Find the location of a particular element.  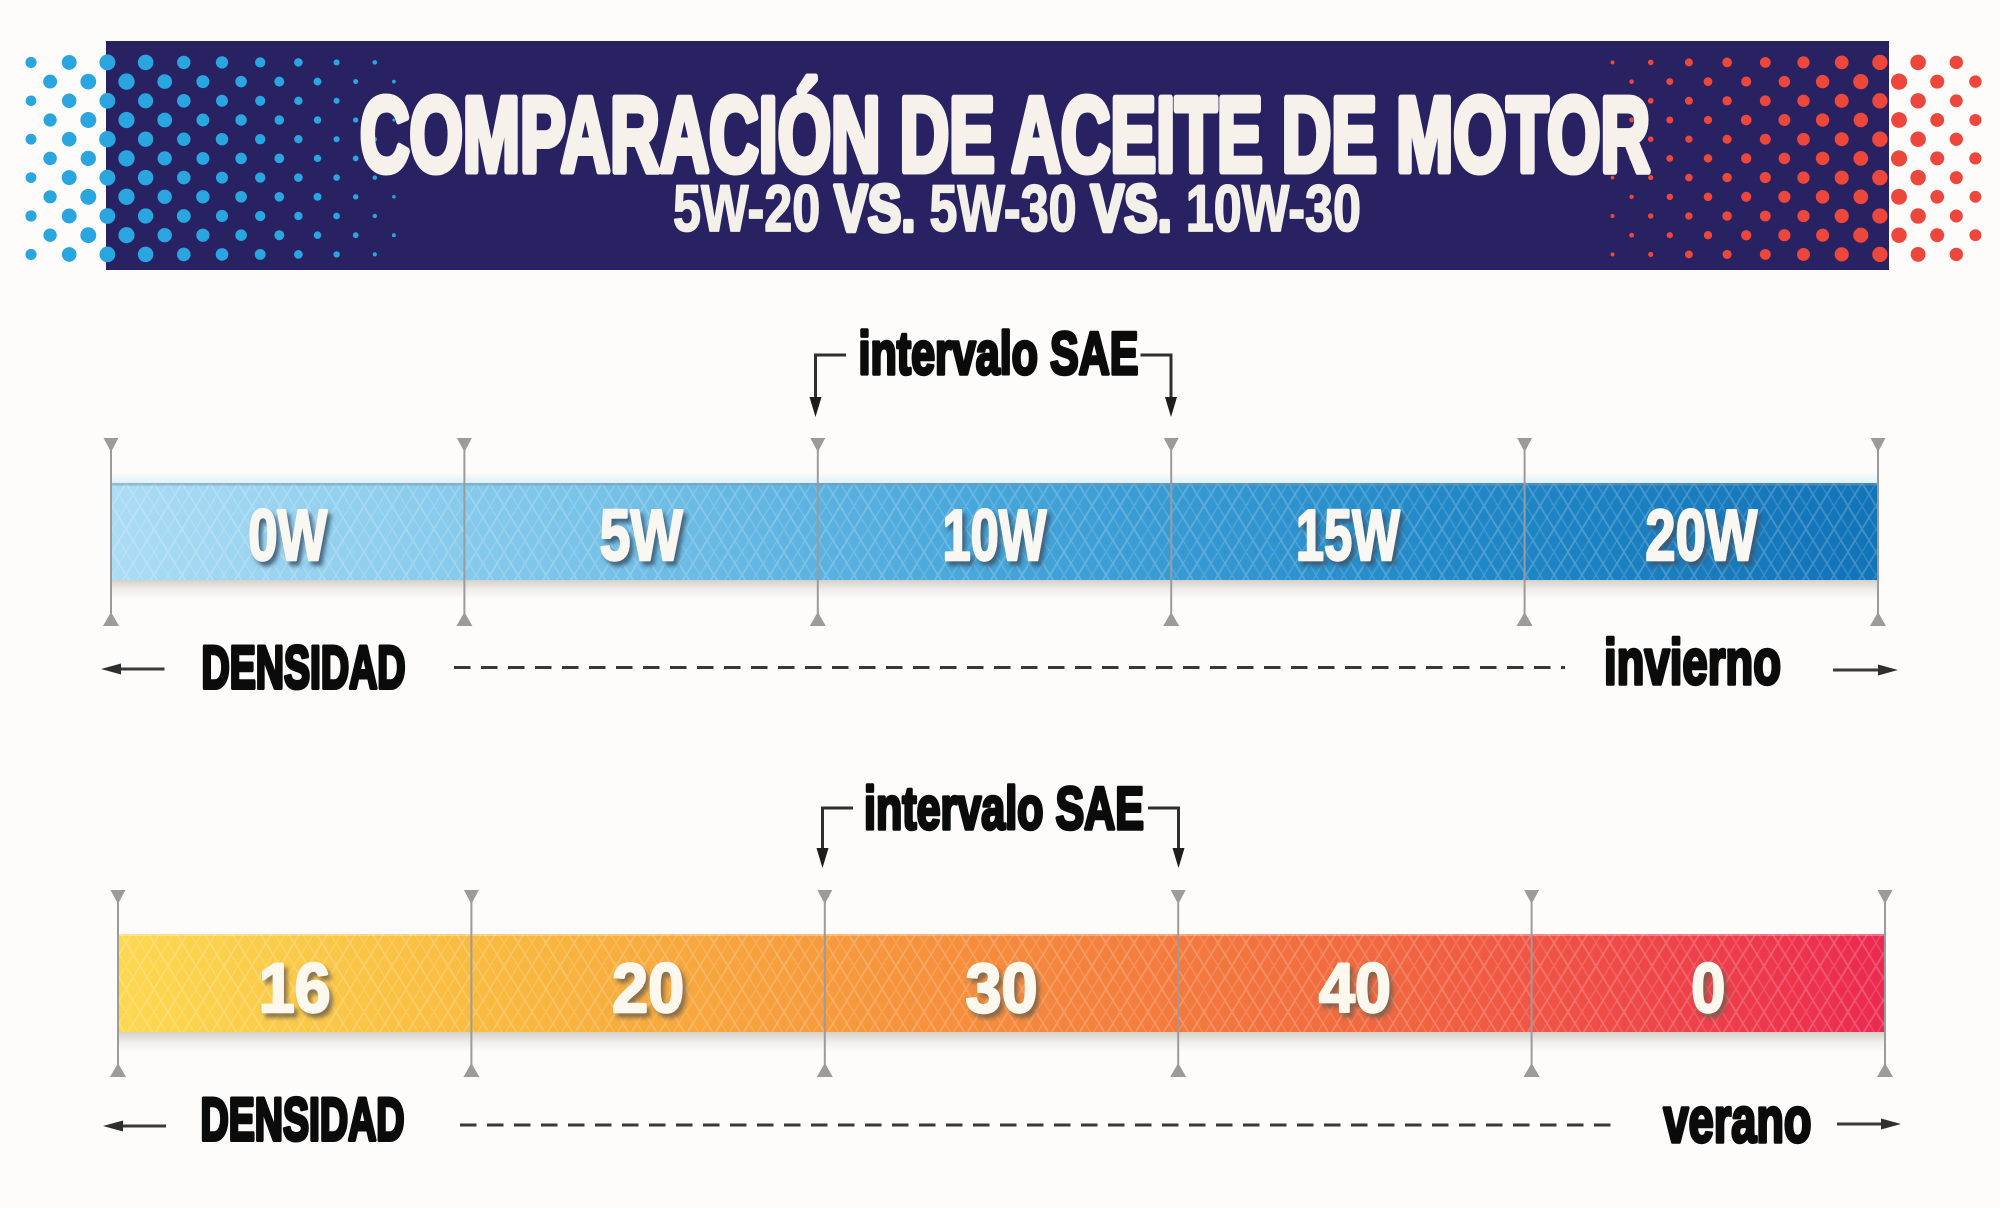

svg-text: 15W is located at coordinates (1348, 536).